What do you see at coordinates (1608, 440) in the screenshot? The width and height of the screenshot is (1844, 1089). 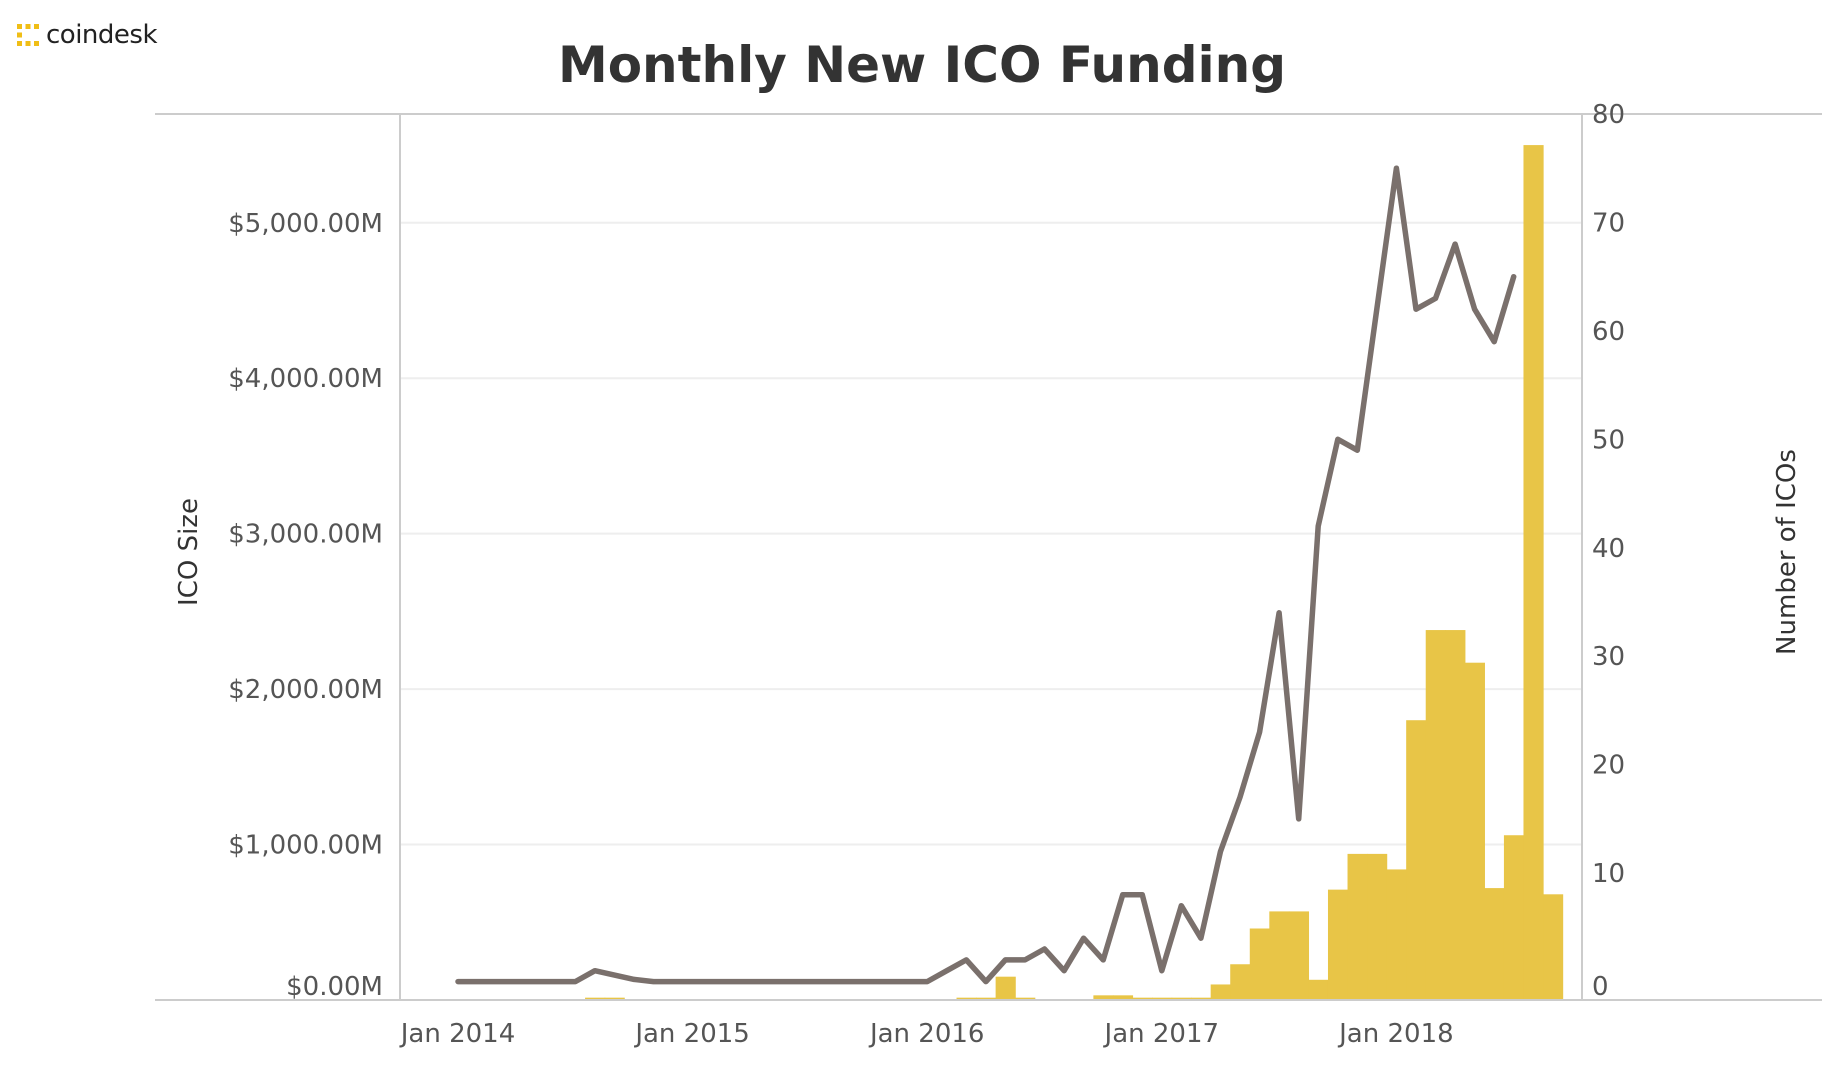 I see `right-tick-label: 50` at bounding box center [1608, 440].